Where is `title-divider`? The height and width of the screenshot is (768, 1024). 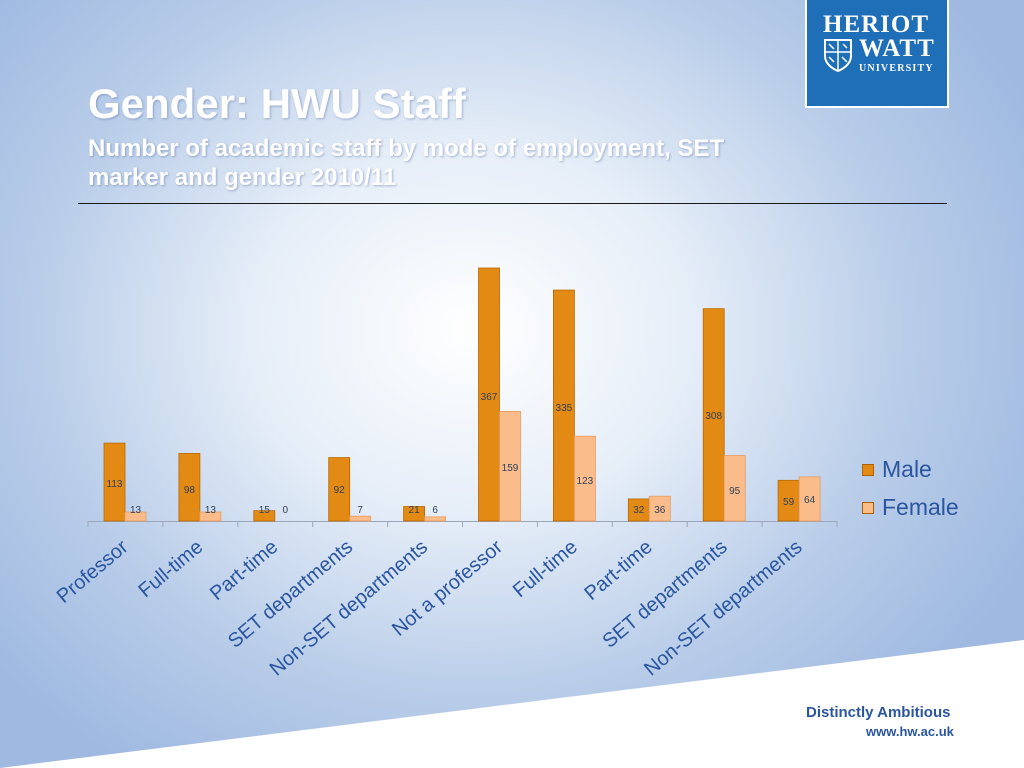
title-divider is located at coordinates (512, 203).